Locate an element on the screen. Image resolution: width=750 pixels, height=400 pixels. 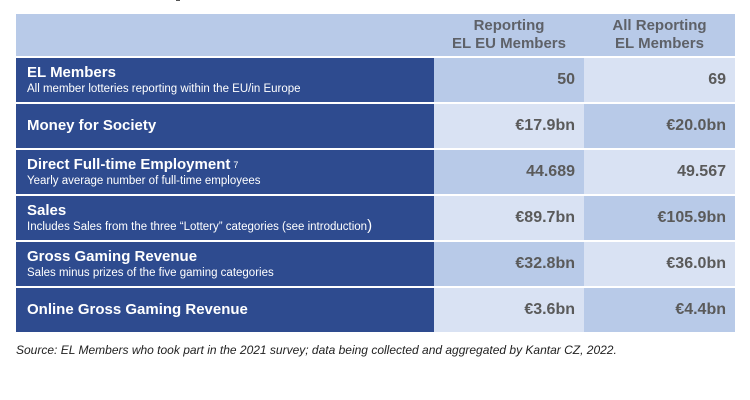
header-reporting-eu-line1: Reporting is located at coordinates (509, 25).